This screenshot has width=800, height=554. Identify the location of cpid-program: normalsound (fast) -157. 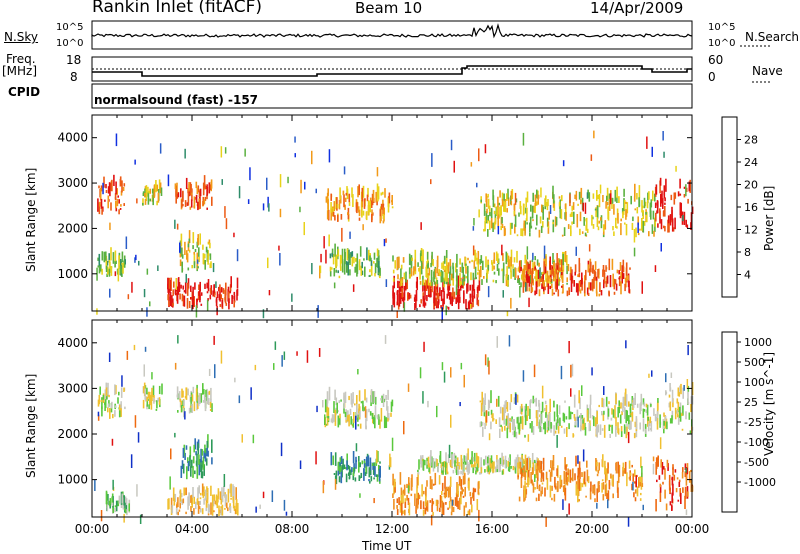
(176, 100).